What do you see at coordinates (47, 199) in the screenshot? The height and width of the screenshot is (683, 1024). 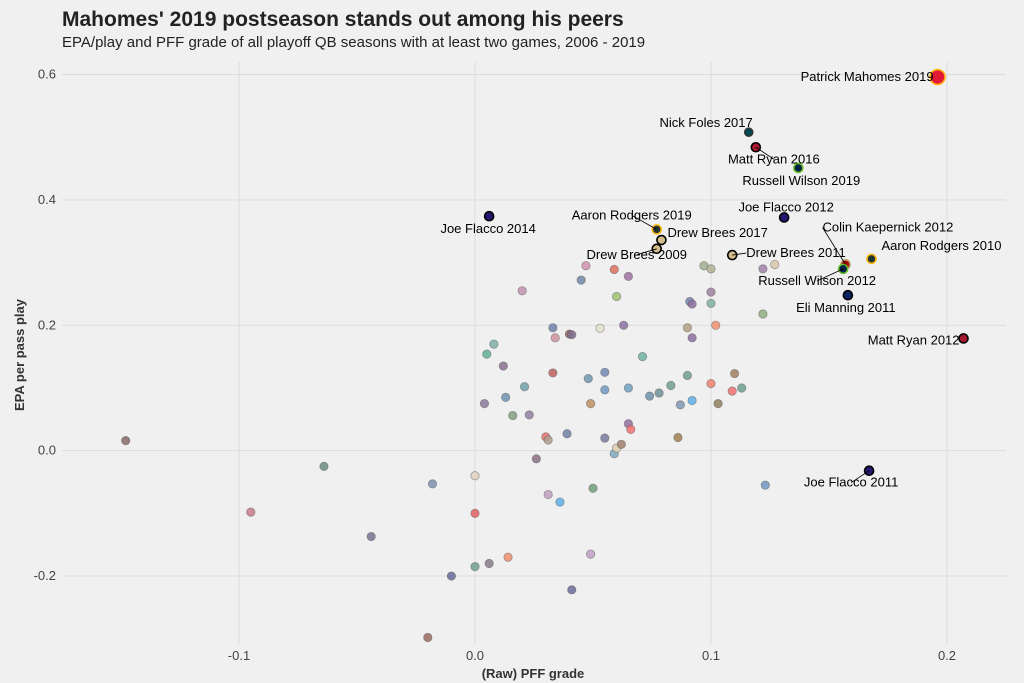 I see `y-tick-label: 0.4` at bounding box center [47, 199].